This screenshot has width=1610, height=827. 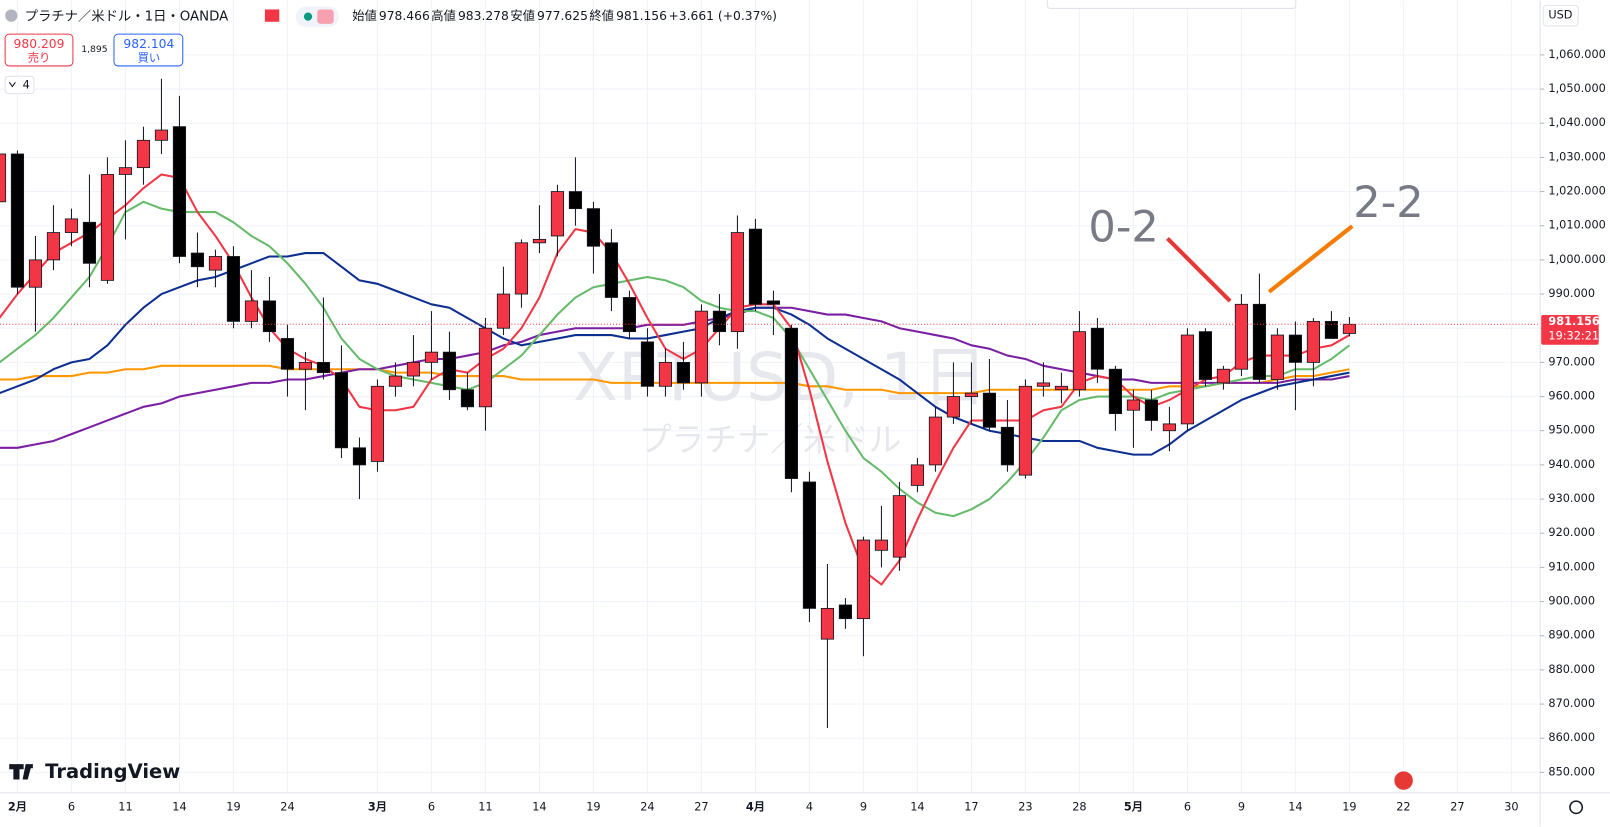 I want to click on y-tick-label: 910.000, so click(x=1571, y=566).